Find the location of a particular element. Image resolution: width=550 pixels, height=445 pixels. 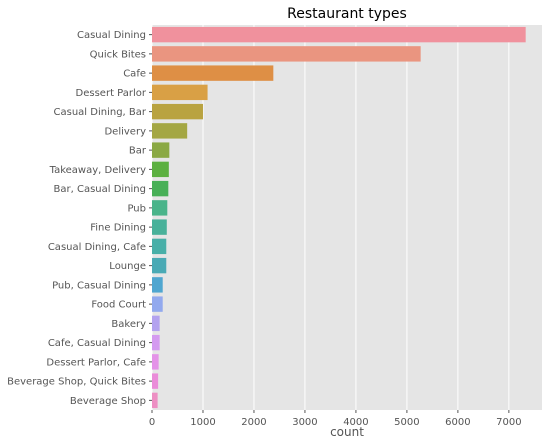

y-tick-label: Dessert Parlor is located at coordinates (111, 93).